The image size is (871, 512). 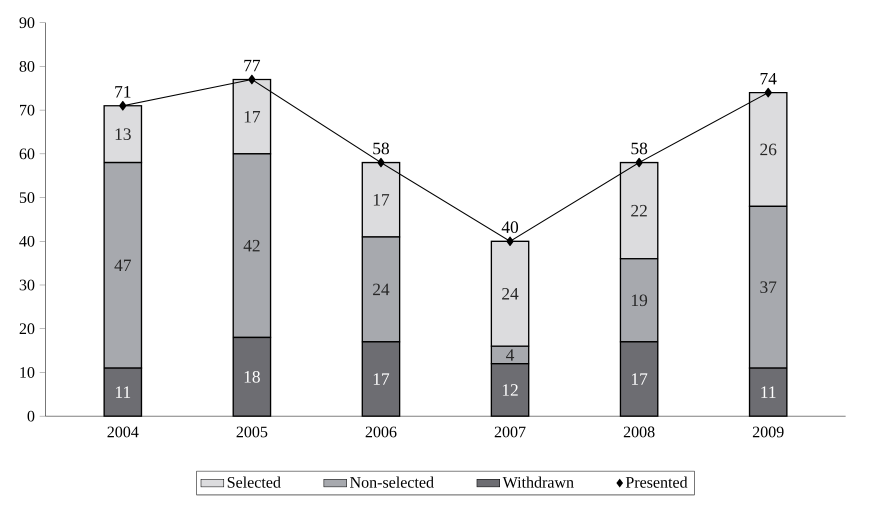 What do you see at coordinates (768, 78) in the screenshot?
I see `data-label: 74` at bounding box center [768, 78].